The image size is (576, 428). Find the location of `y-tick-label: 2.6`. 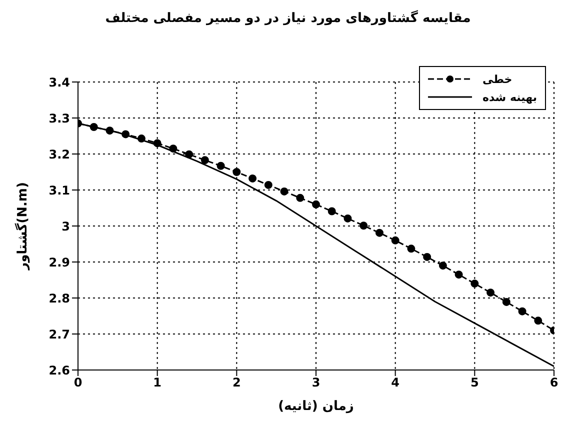

y-tick-label: 2.6 is located at coordinates (59, 370).